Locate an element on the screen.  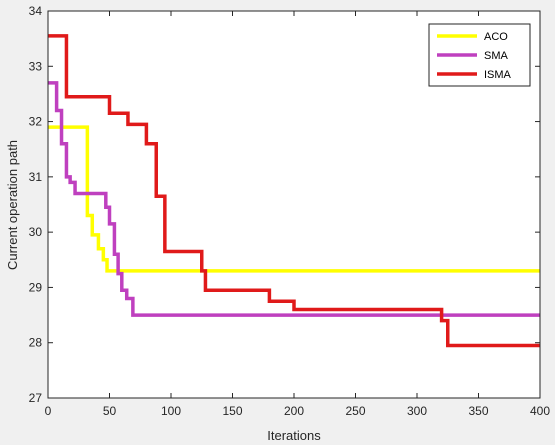
x-axis-title: Iterations is located at coordinates (294, 435).